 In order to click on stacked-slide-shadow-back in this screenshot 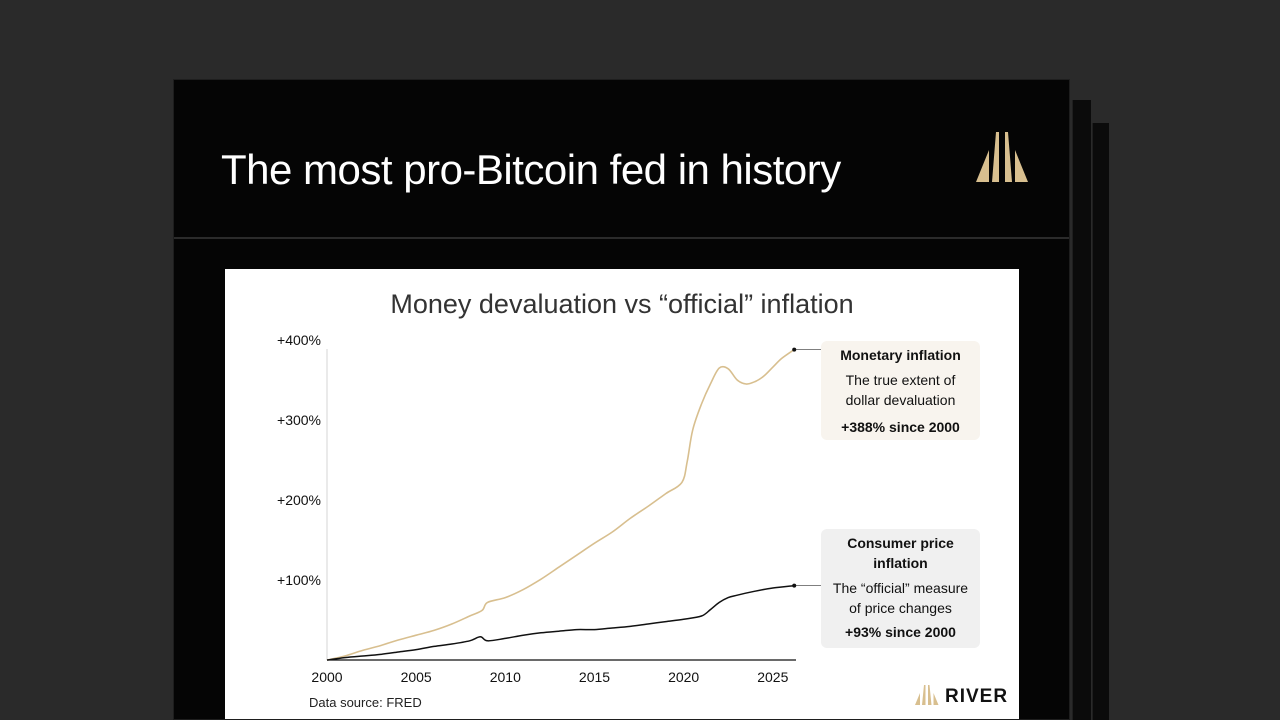, I will do `click(1100, 421)`.